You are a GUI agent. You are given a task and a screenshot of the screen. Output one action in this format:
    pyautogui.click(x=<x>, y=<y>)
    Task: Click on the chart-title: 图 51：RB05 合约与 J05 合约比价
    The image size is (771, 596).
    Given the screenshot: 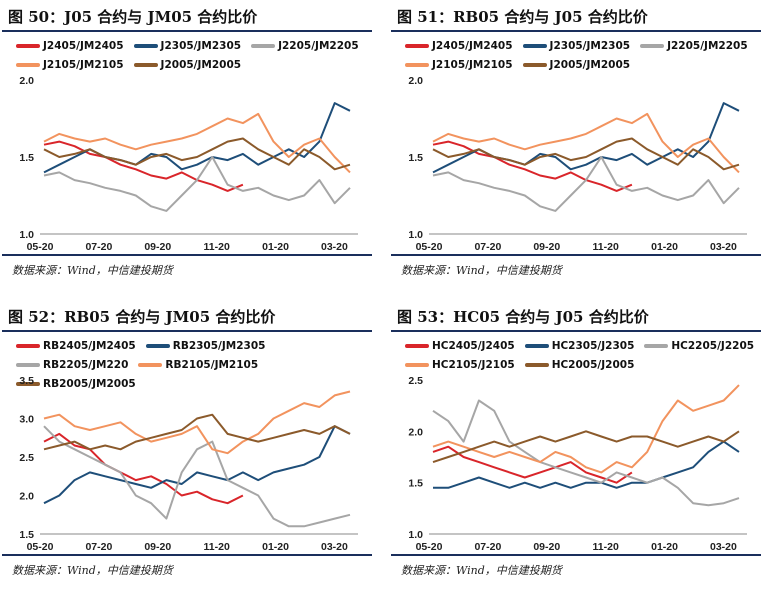 What is the action you would take?
    pyautogui.click(x=522, y=17)
    